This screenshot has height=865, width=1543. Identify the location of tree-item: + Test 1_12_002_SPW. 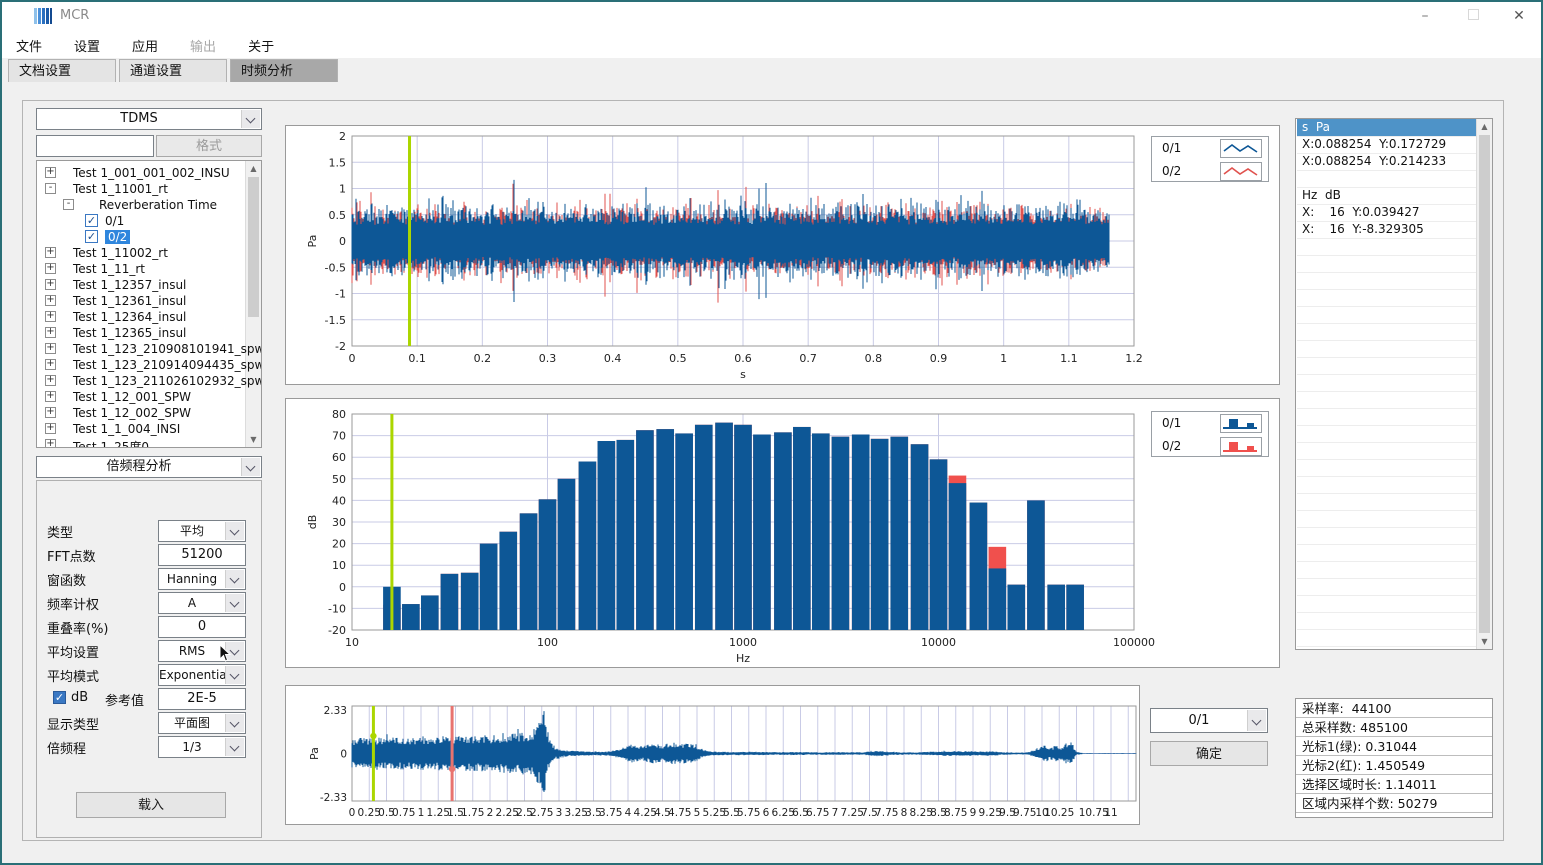
(141, 413).